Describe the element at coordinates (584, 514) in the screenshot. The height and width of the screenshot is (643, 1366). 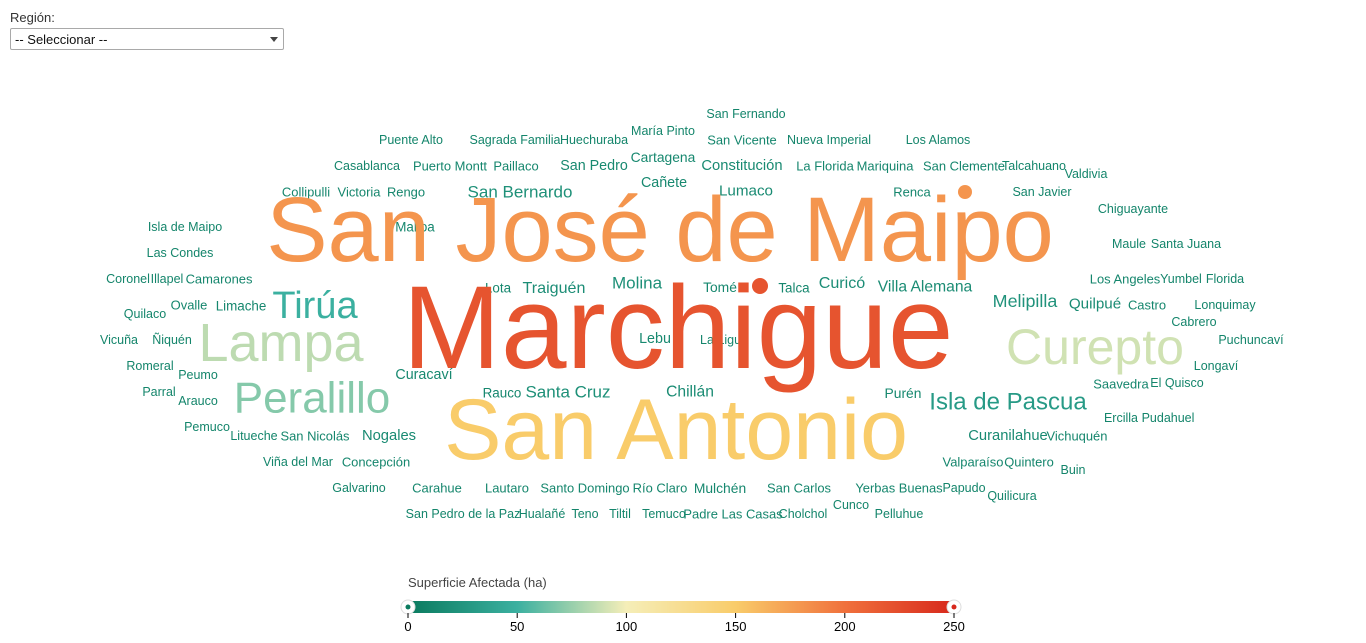
I see `word-teno: Teno` at that location.